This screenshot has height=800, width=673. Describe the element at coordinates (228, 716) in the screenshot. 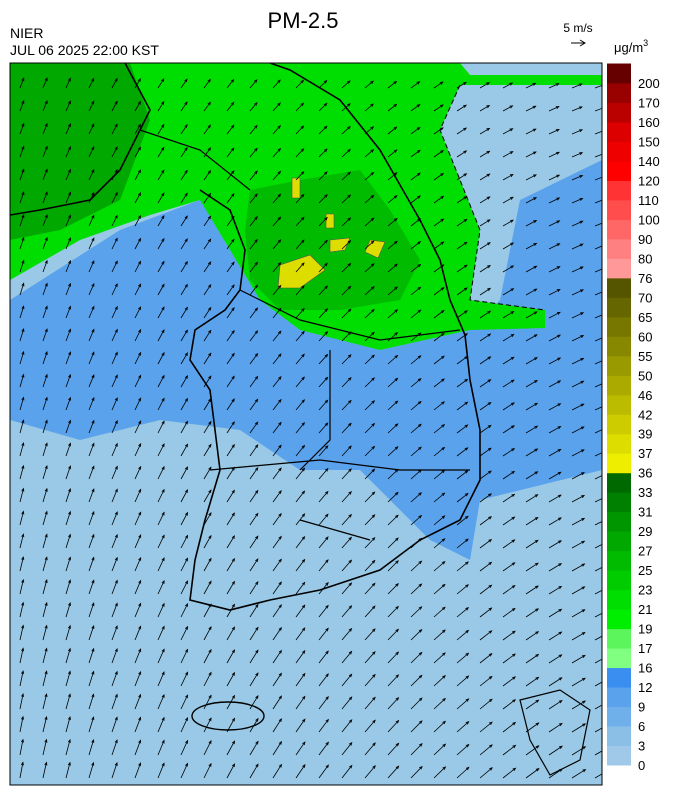

I see `jeju-island` at that location.